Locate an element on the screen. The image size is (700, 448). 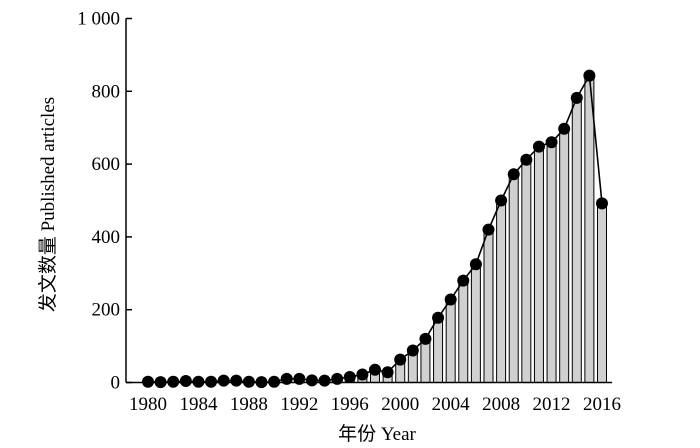
point-2011 is located at coordinates (538, 146).